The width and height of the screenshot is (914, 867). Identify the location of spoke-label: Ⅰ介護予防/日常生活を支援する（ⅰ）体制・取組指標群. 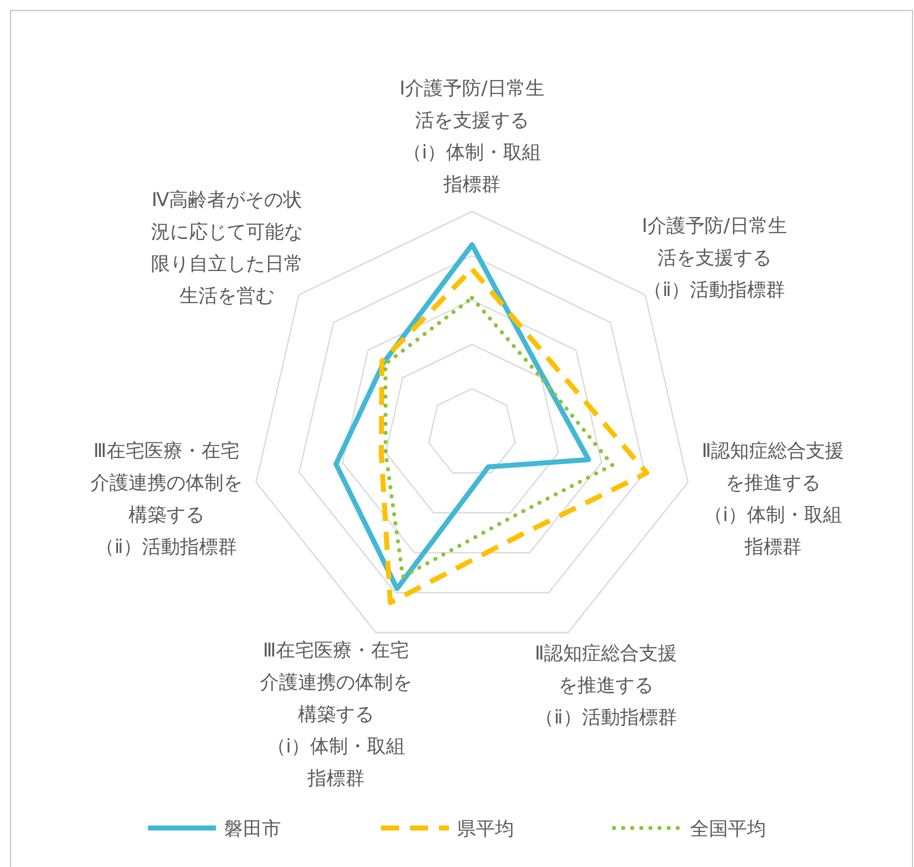
(472, 137).